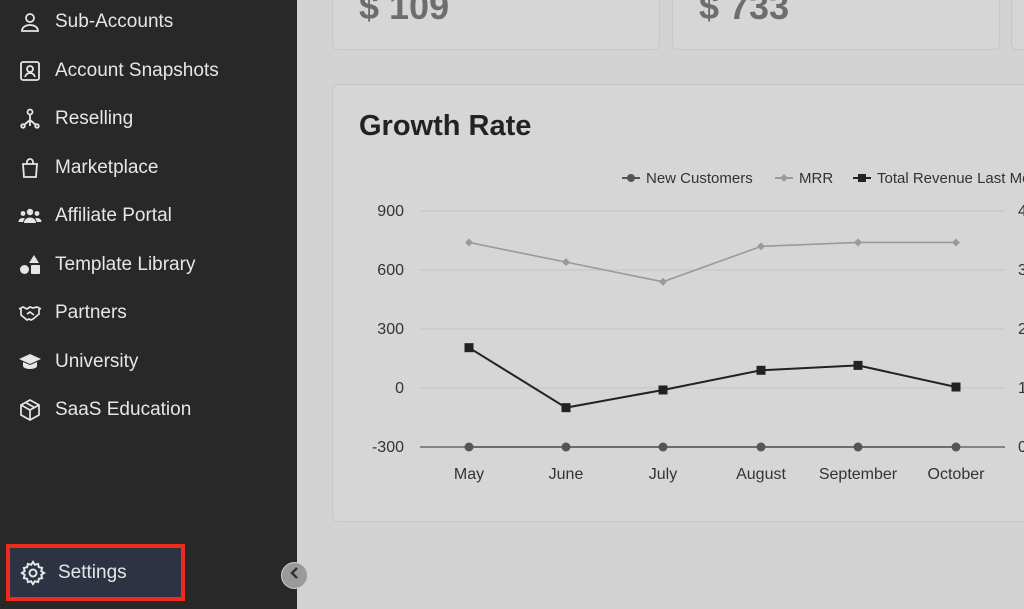 This screenshot has width=1024, height=609. I want to click on sidebar-item-label: Reselling, so click(94, 118).